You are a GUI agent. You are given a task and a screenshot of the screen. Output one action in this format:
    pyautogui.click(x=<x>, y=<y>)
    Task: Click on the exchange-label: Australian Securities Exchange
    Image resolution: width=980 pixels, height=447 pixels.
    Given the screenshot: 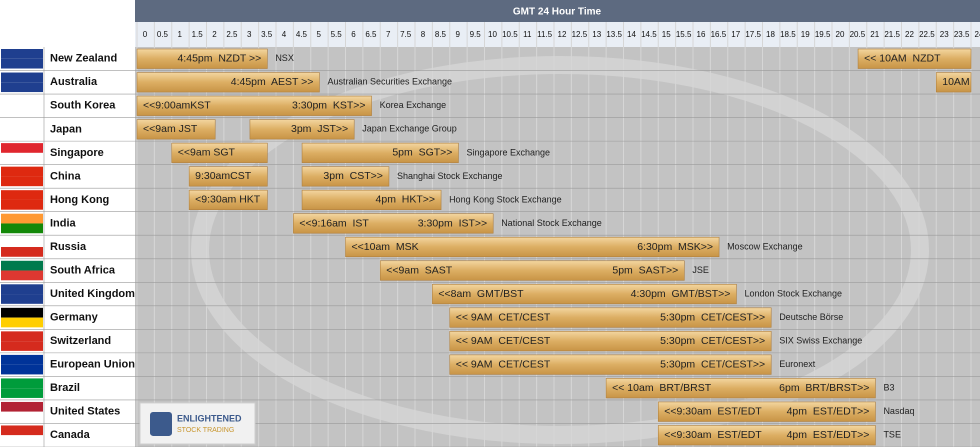 What is the action you would take?
    pyautogui.click(x=389, y=82)
    